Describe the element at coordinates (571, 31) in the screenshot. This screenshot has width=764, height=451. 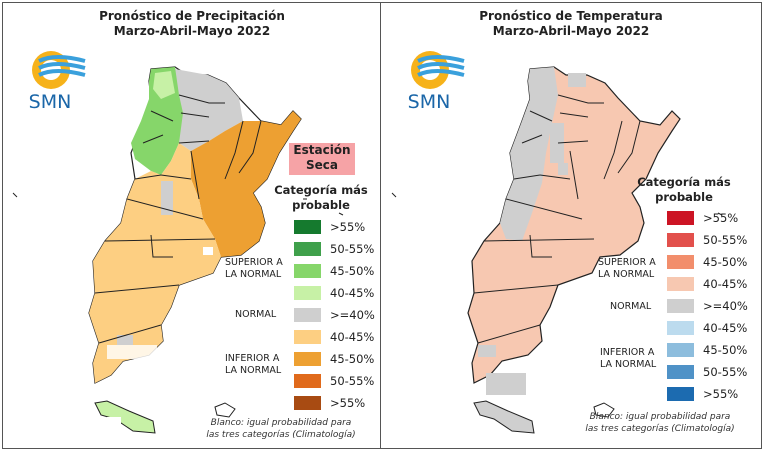
I see `temp-subtitle: Marzo-Abril-Mayo 2022` at that location.